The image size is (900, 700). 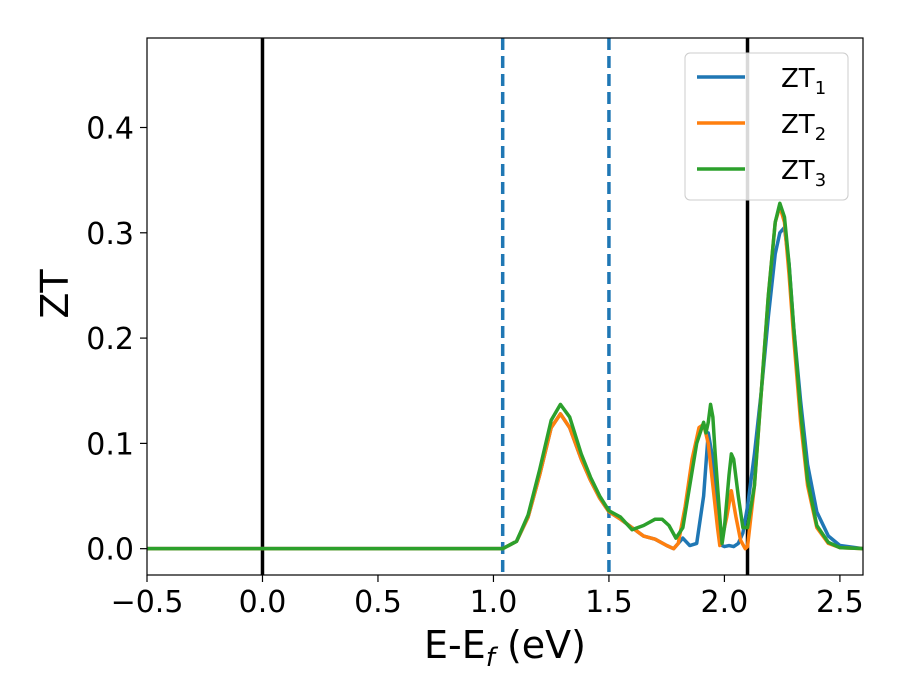 What do you see at coordinates (110, 444) in the screenshot?
I see `y-tick-label: 0.1` at bounding box center [110, 444].